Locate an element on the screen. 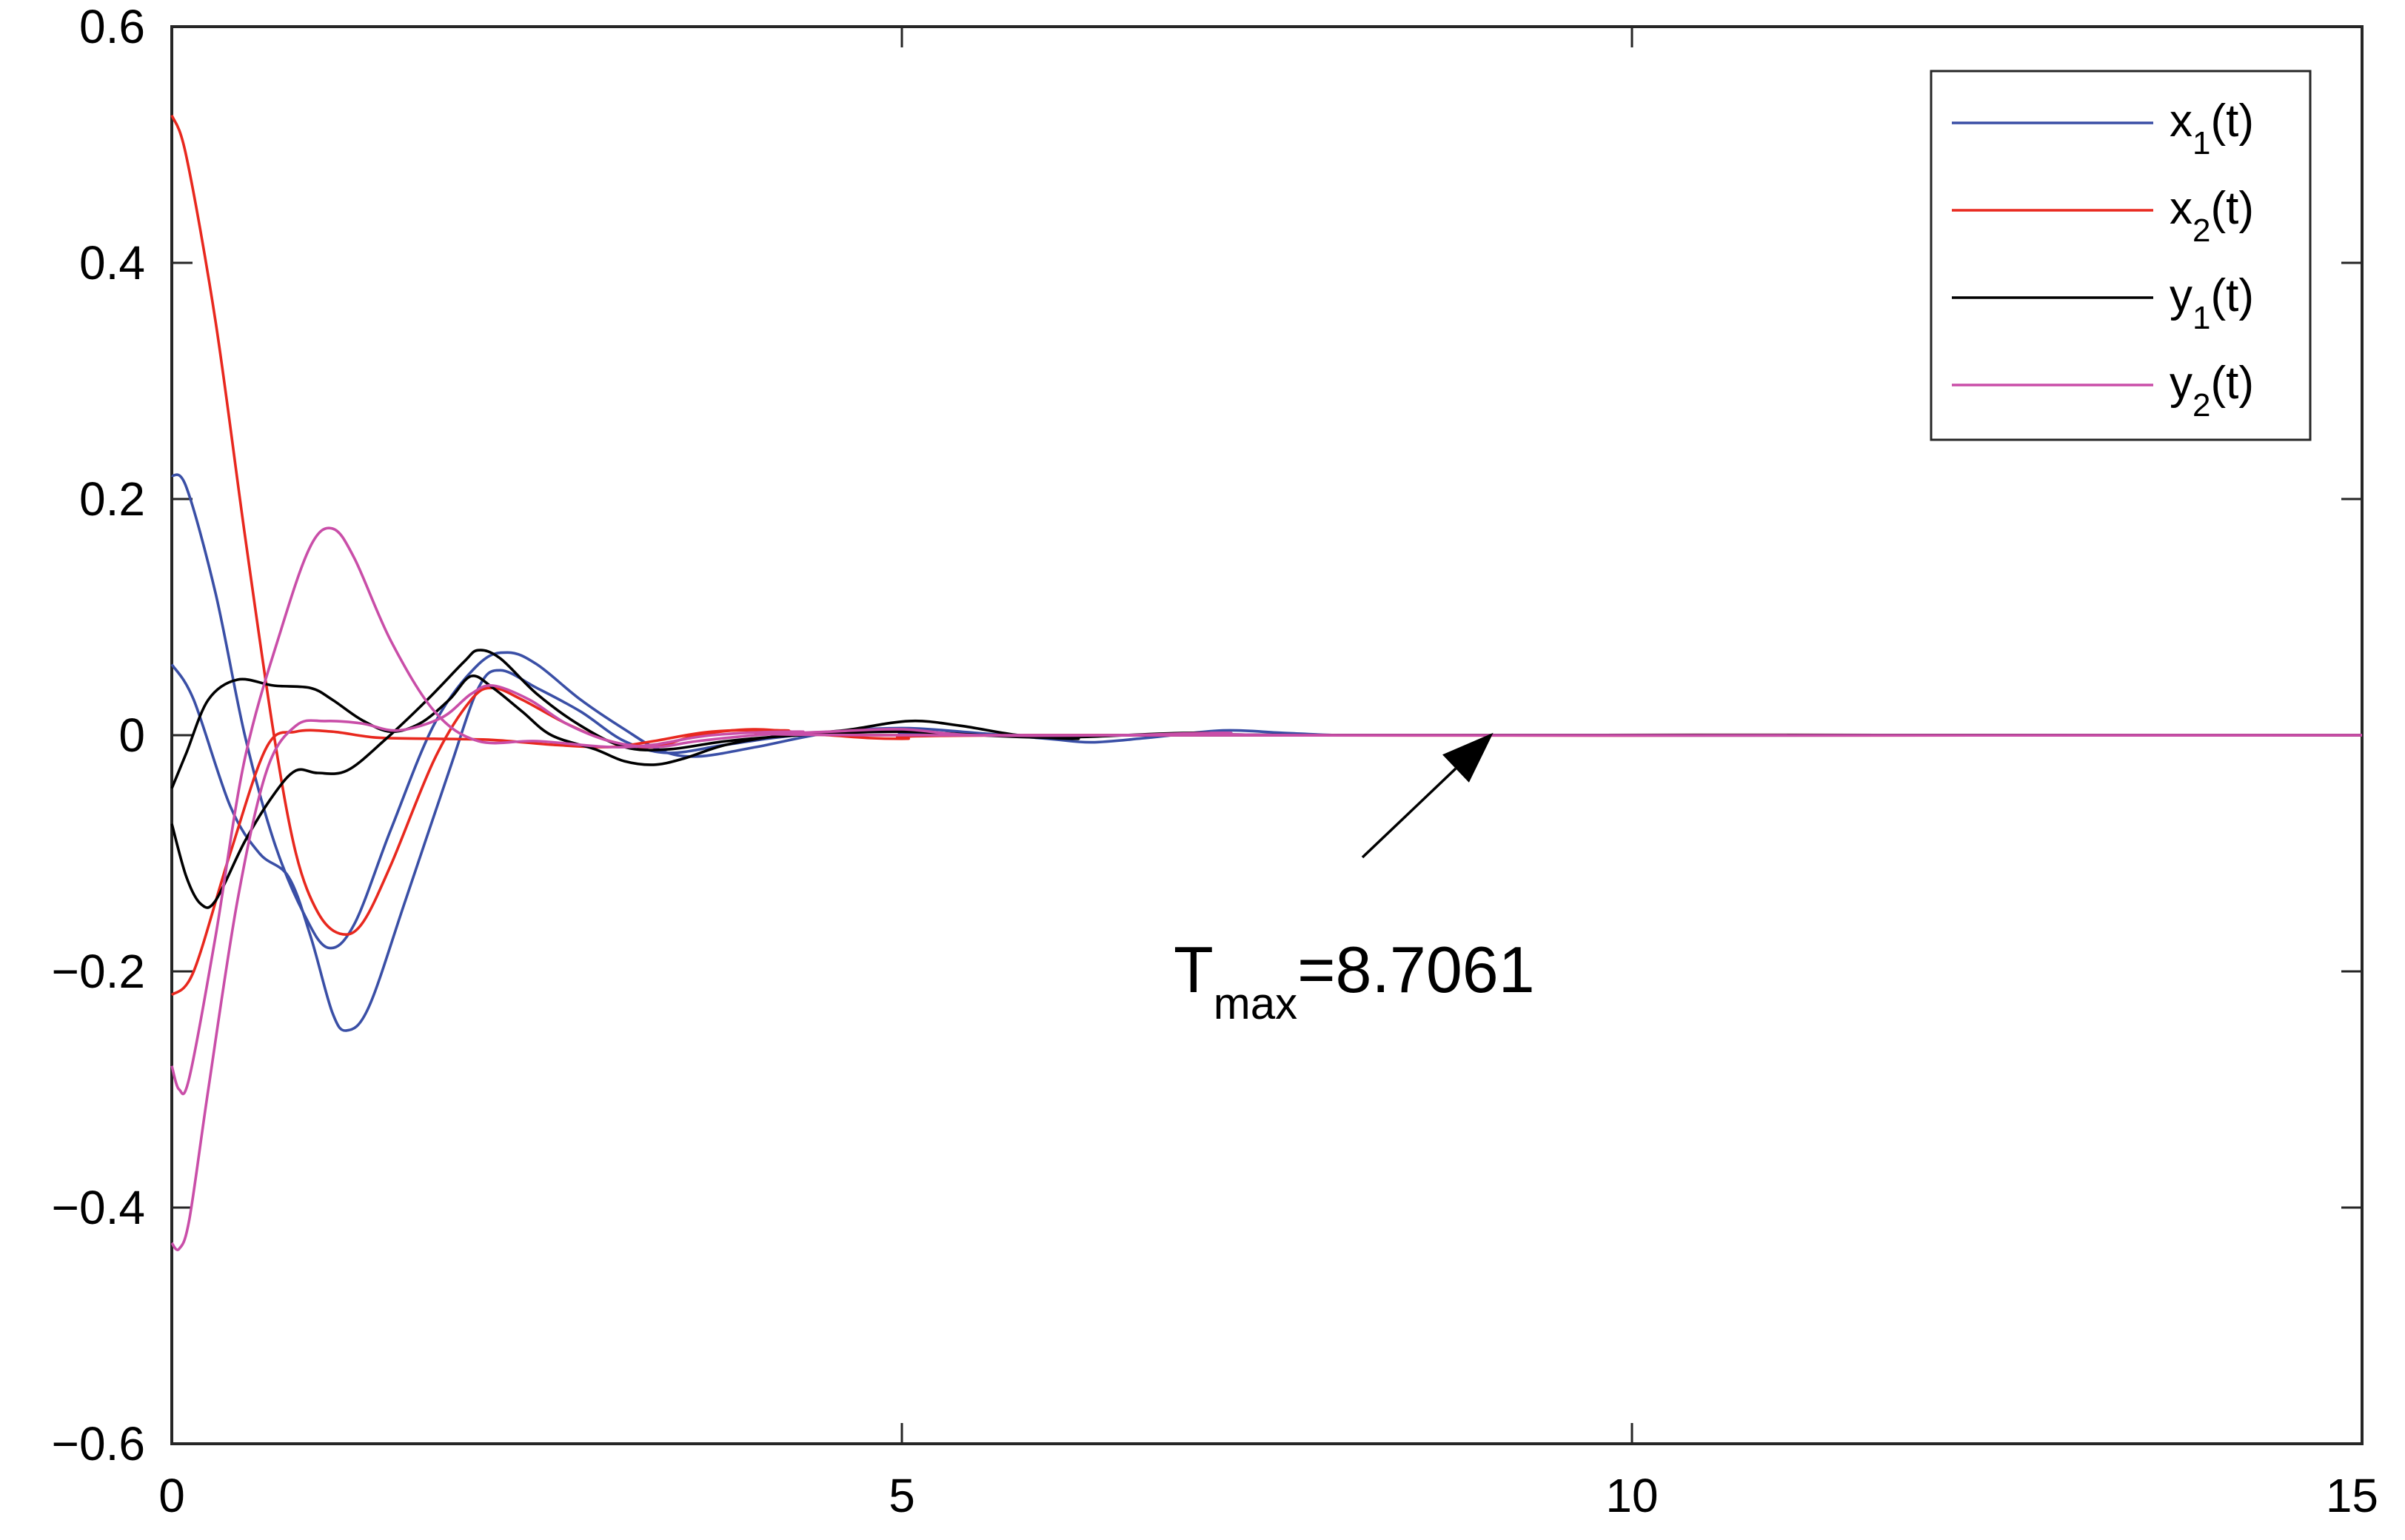 The width and height of the screenshot is (2405, 1540). annotation: Tmax=8.7061 is located at coordinates (1354, 880).